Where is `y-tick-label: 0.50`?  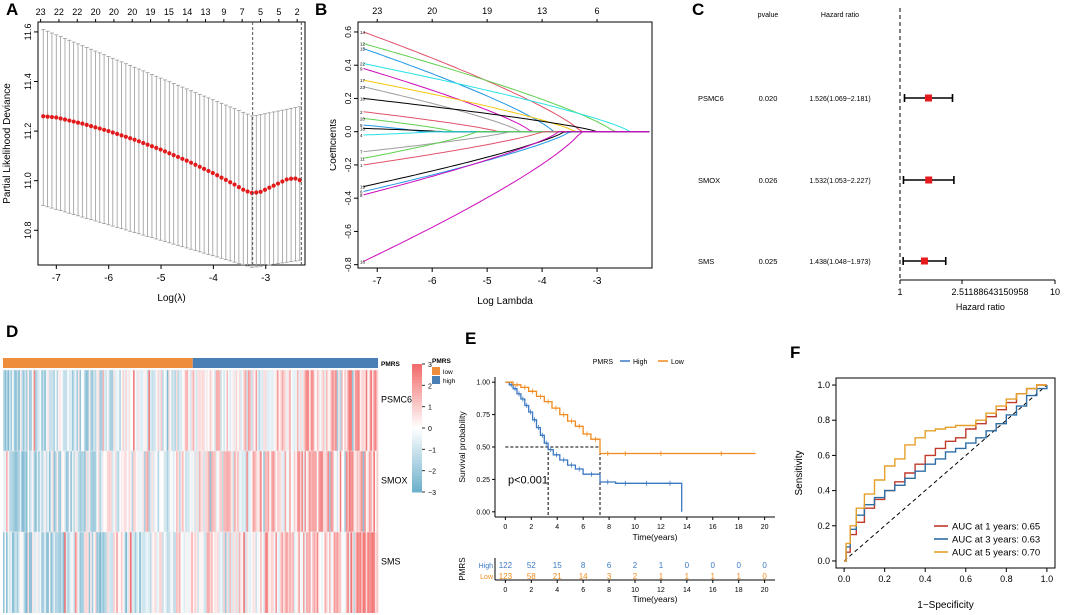 y-tick-label: 0.50 is located at coordinates (483, 448).